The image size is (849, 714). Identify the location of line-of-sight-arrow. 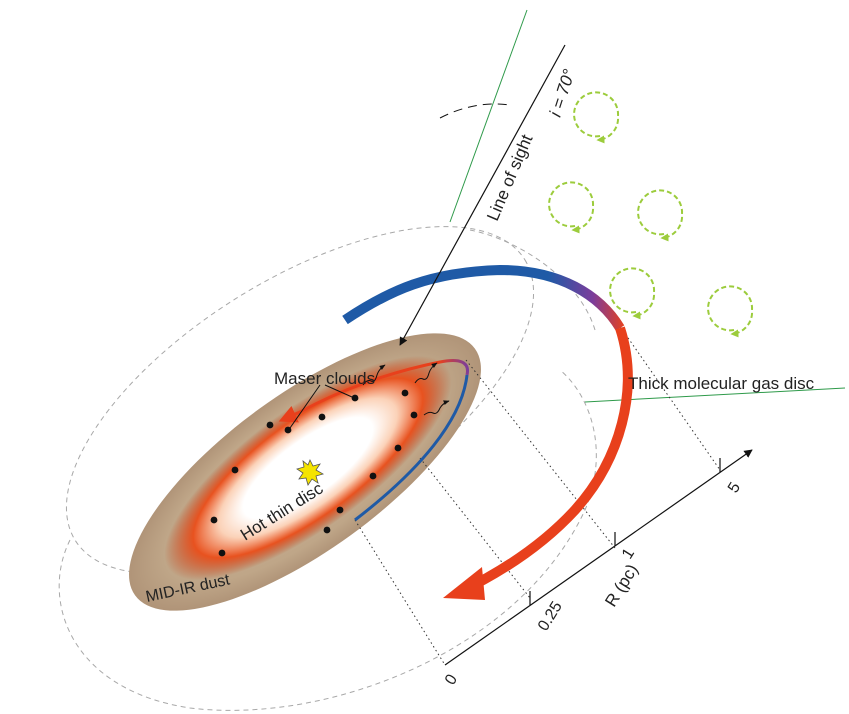
(482, 195).